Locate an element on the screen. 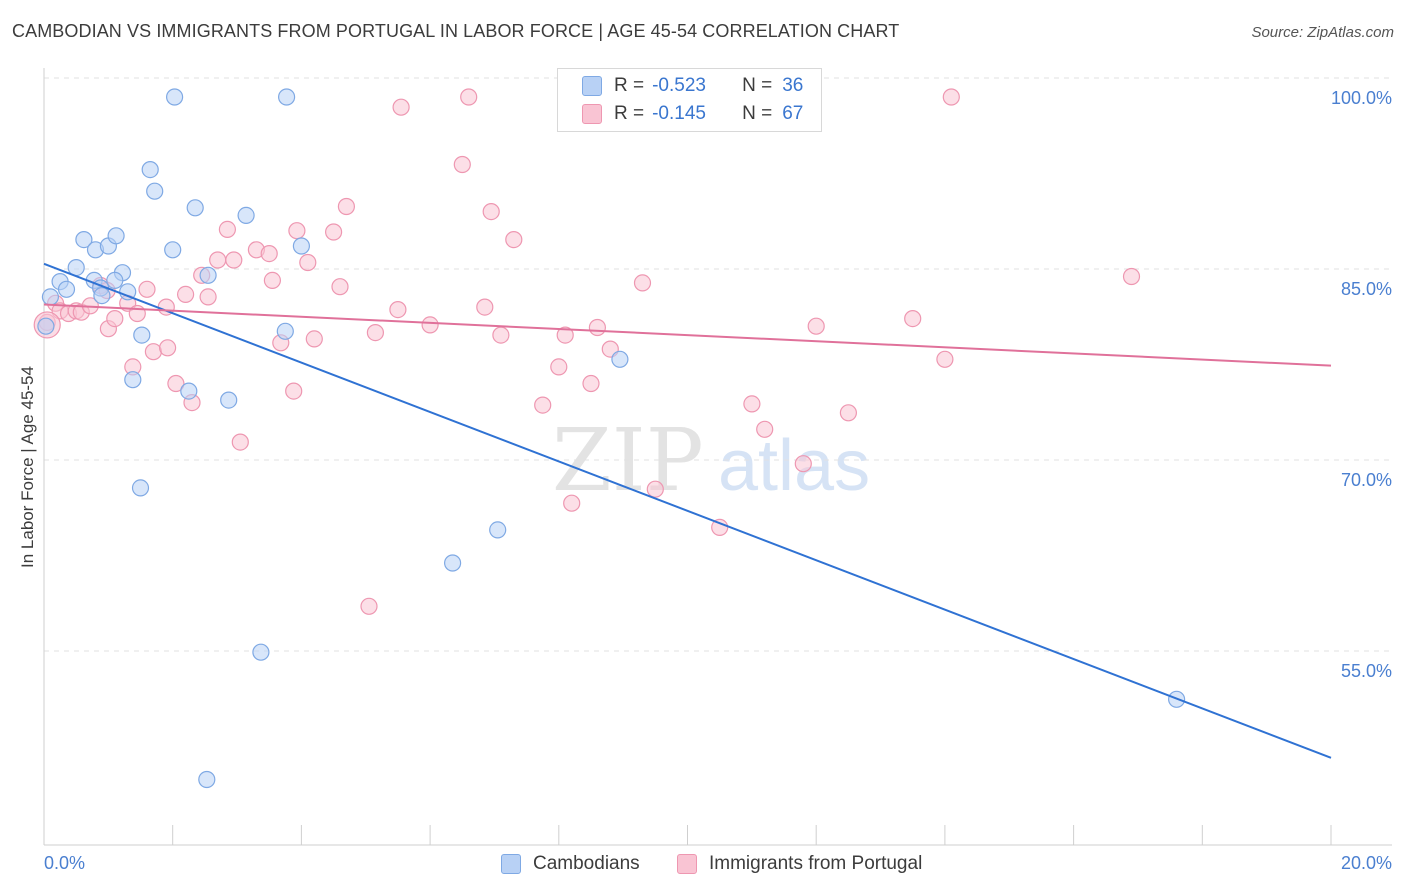  series-legend: Cambodians Immigrants from Portugal is located at coordinates (703, 865).